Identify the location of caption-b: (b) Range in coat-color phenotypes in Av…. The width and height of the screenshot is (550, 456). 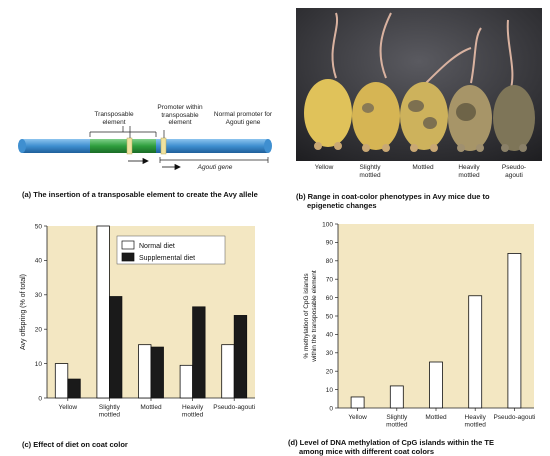
(393, 201).